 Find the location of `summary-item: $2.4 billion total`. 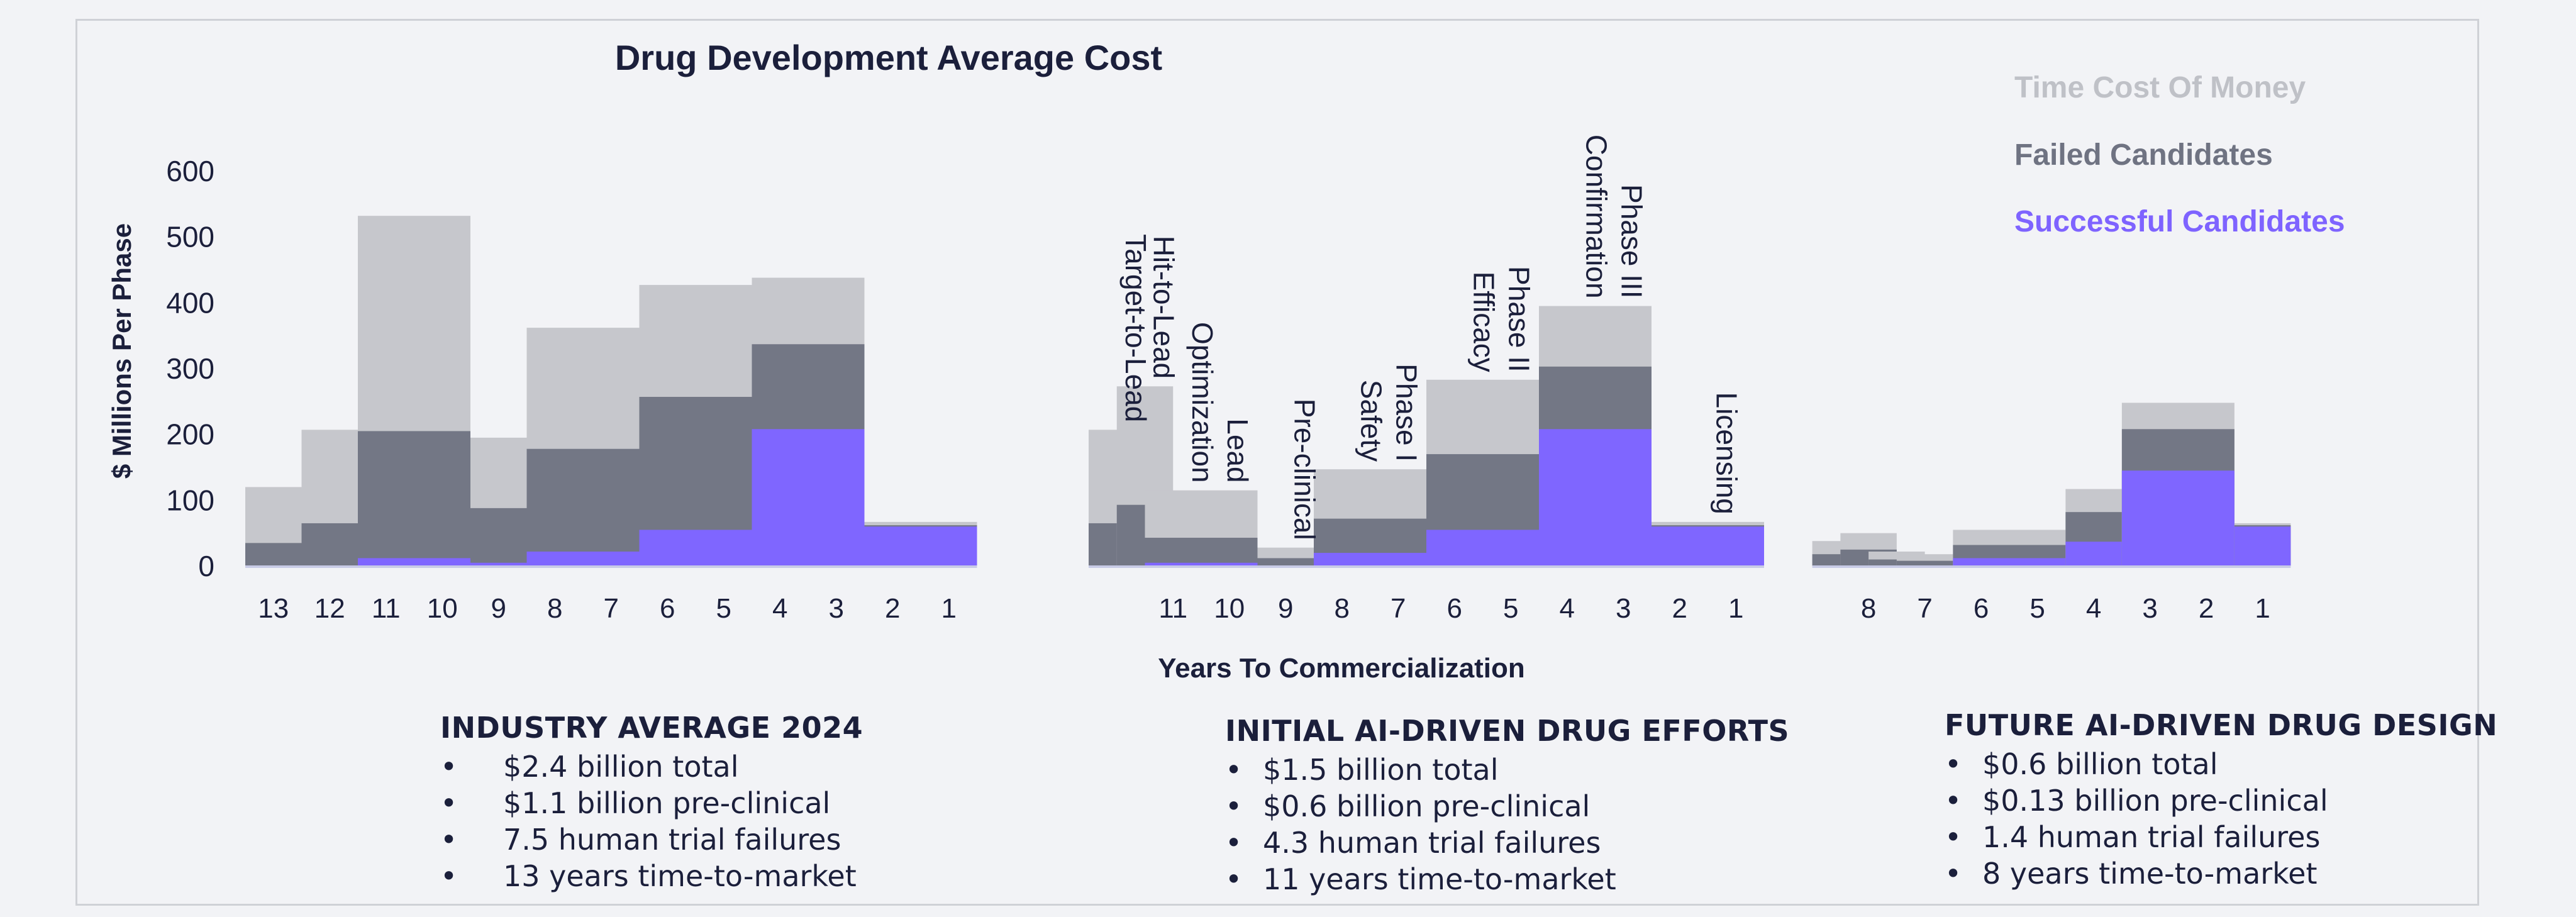

summary-item: $2.4 billion total is located at coordinates (651, 766).